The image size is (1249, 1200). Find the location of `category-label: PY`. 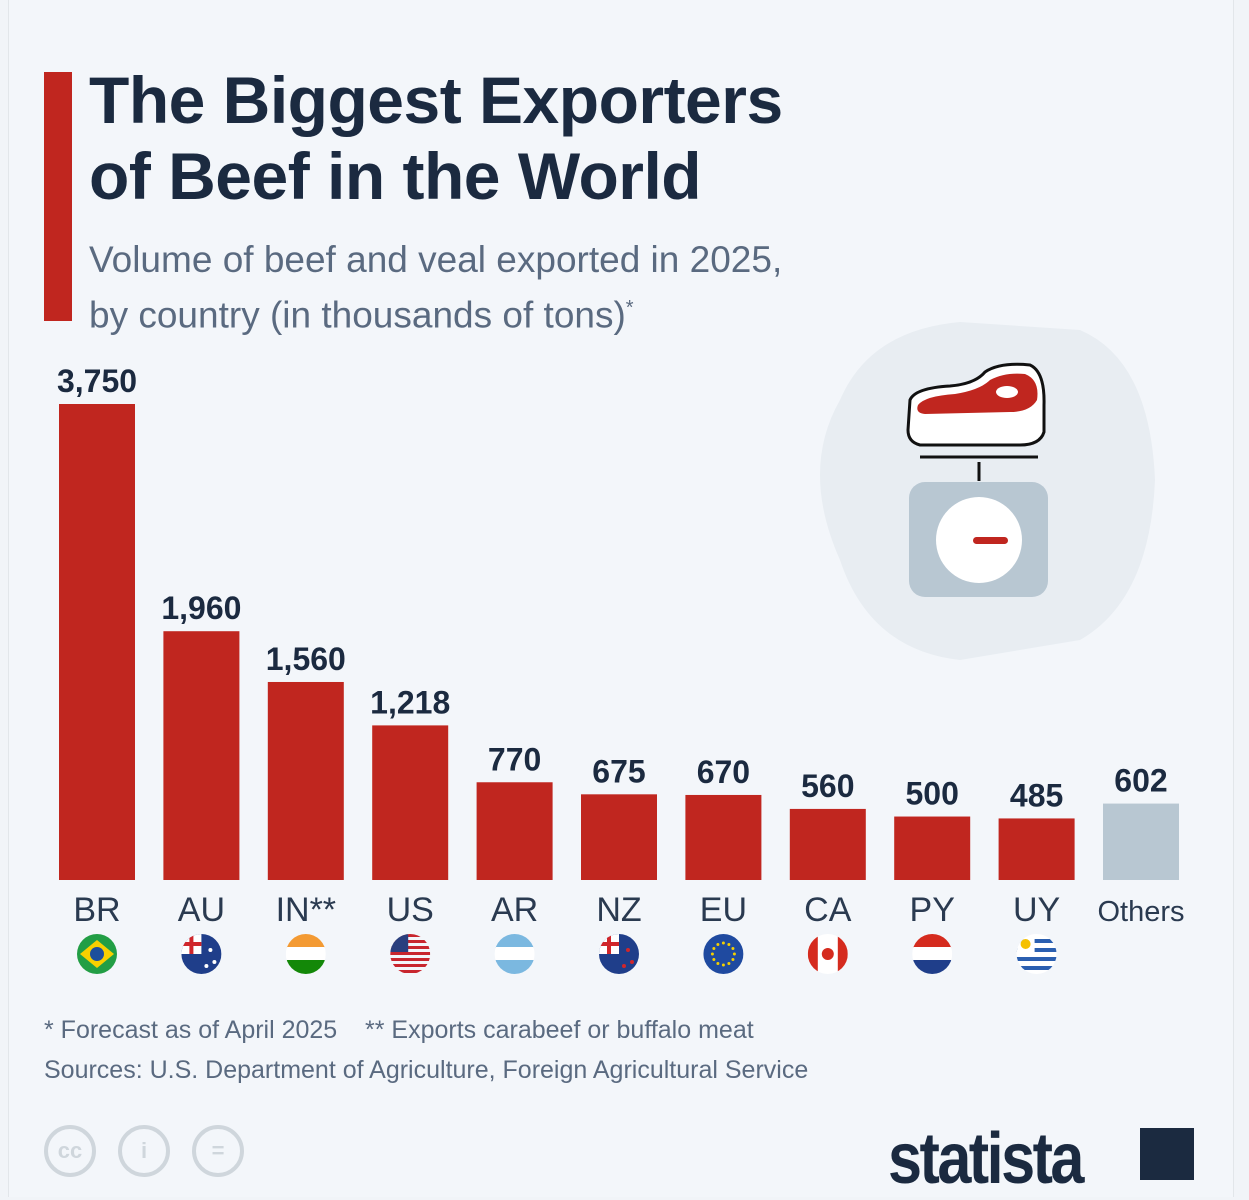

category-label: PY is located at coordinates (932, 910).